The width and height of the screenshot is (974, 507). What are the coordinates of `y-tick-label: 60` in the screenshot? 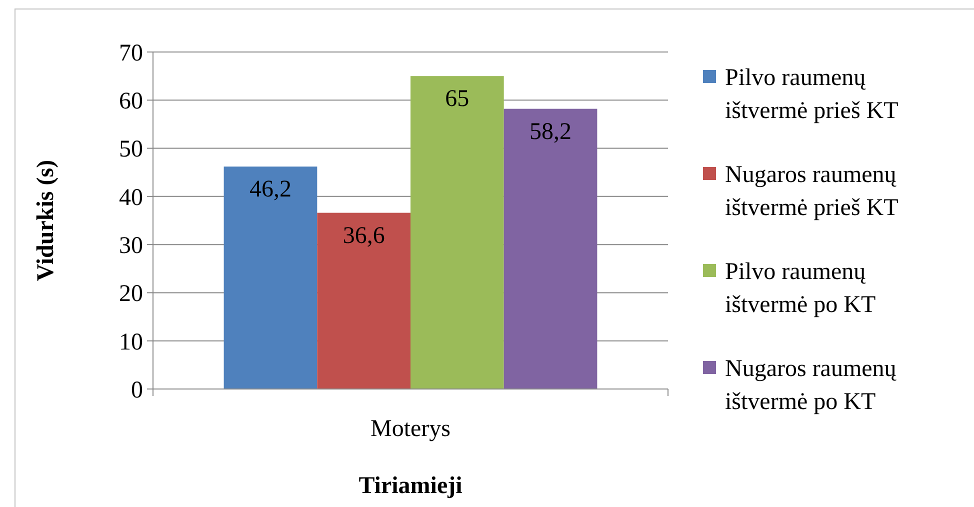 It's located at (131, 101).